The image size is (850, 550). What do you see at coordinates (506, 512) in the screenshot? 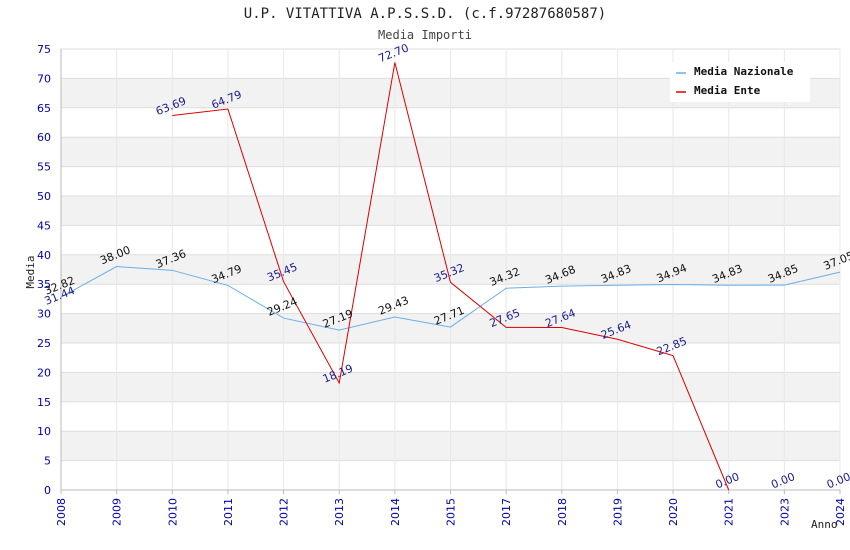
I see `x-tick-label: 2017` at bounding box center [506, 512].